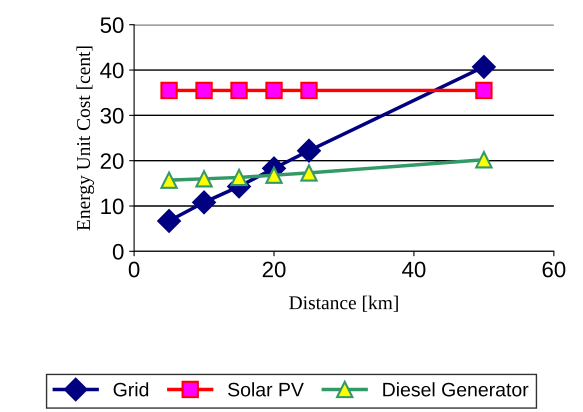 The width and height of the screenshot is (583, 412). Describe the element at coordinates (131, 389) in the screenshot. I see `legend-label: Grid` at that location.